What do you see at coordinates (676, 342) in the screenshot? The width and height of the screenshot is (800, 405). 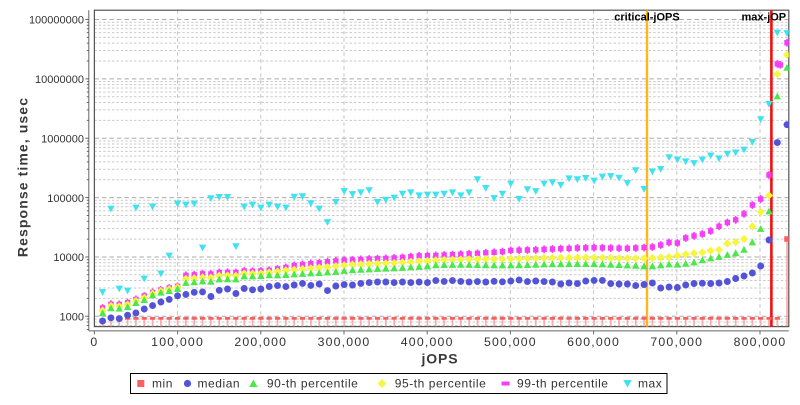 I see `svg-text: 700,000` at bounding box center [676, 342].